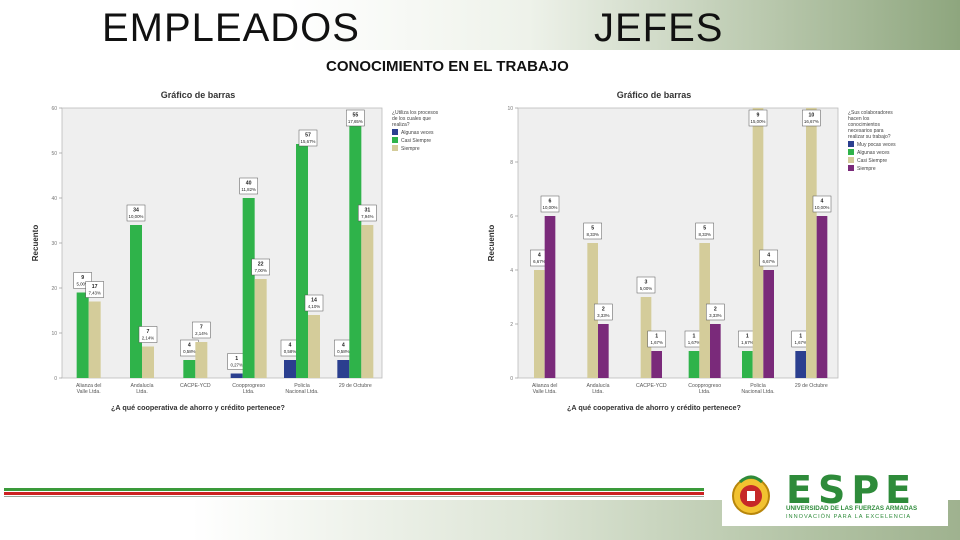  What do you see at coordinates (308, 141) in the screenshot?
I see `data-label: 15,67%` at bounding box center [308, 141].